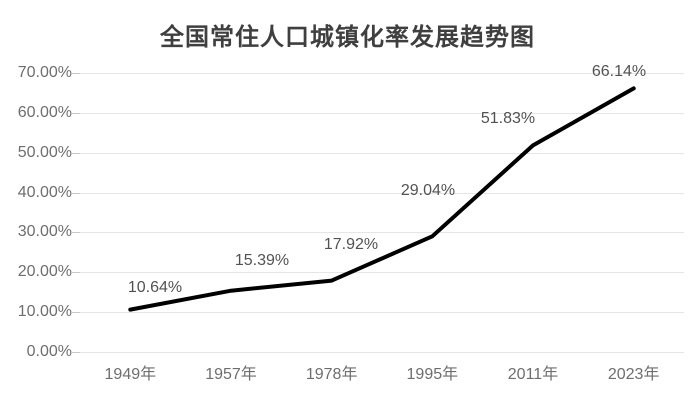 The image size is (695, 400). What do you see at coordinates (331, 374) in the screenshot?
I see `x-axis-label: 1978年` at bounding box center [331, 374].